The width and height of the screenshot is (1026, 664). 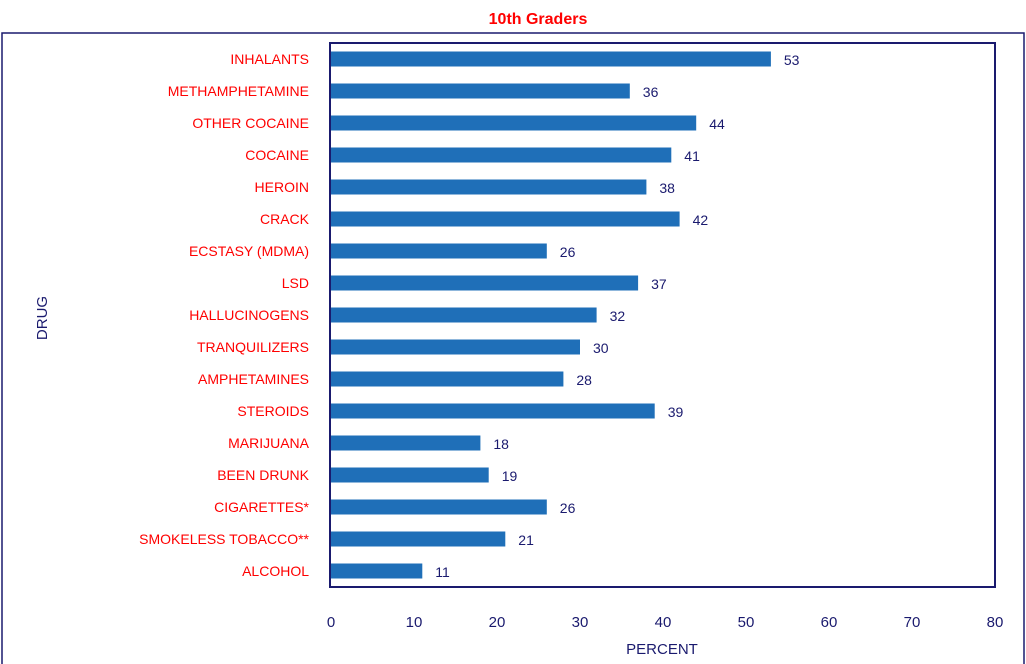 I want to click on category-label: INHALANTS, so click(x=269, y=59).